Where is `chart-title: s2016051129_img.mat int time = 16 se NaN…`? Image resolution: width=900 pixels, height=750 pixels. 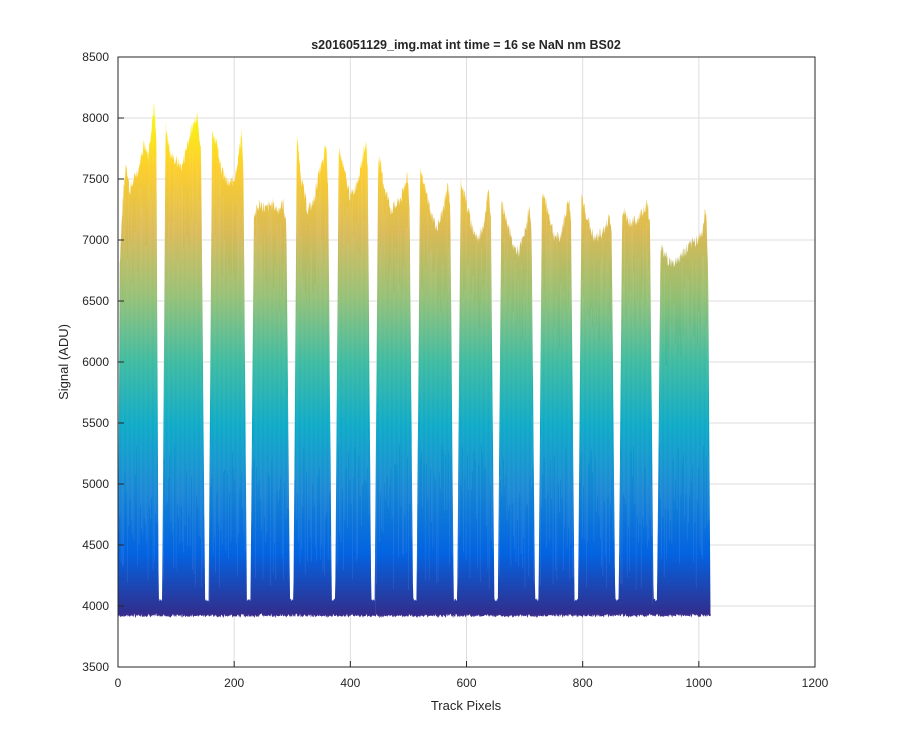
chart-title: s2016051129_img.mat int time = 16 se NaN… is located at coordinates (466, 45).